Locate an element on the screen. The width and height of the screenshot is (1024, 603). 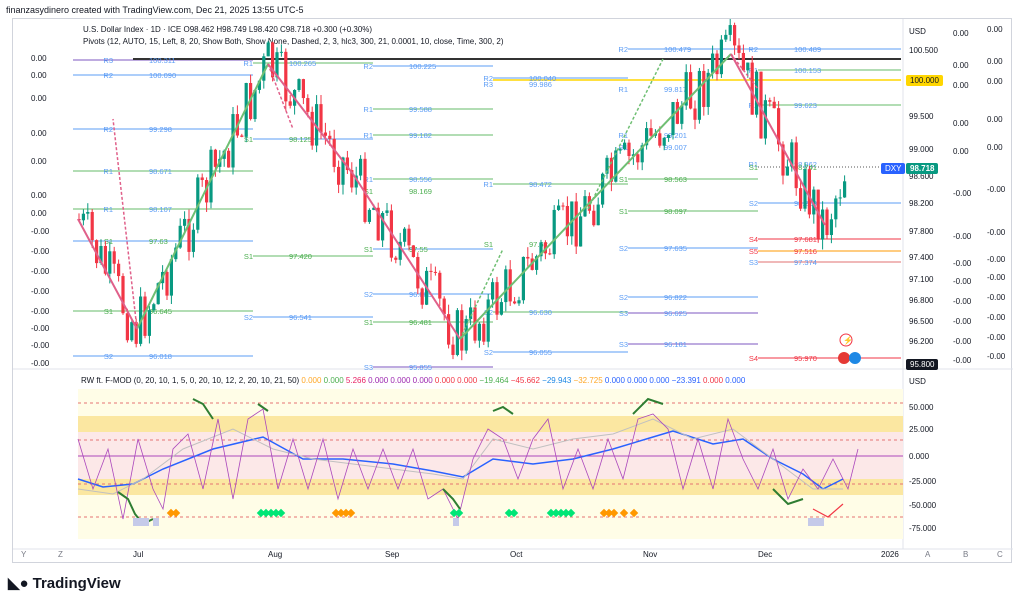
axis-button-z: Z is located at coordinates (60, 554).